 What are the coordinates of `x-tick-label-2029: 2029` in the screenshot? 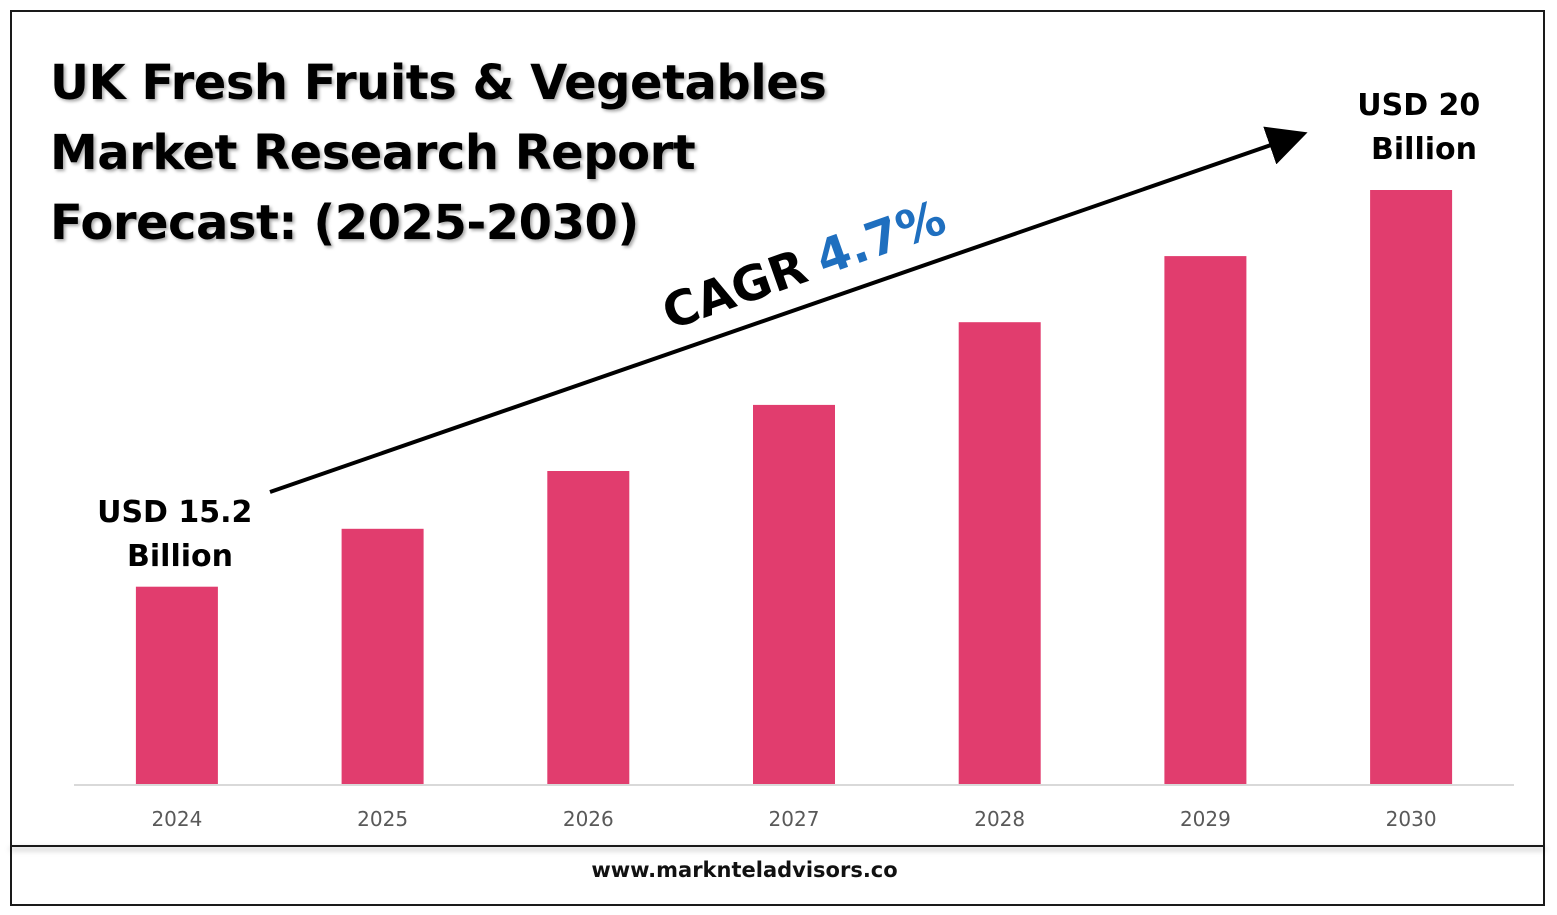 It's located at (1205, 819).